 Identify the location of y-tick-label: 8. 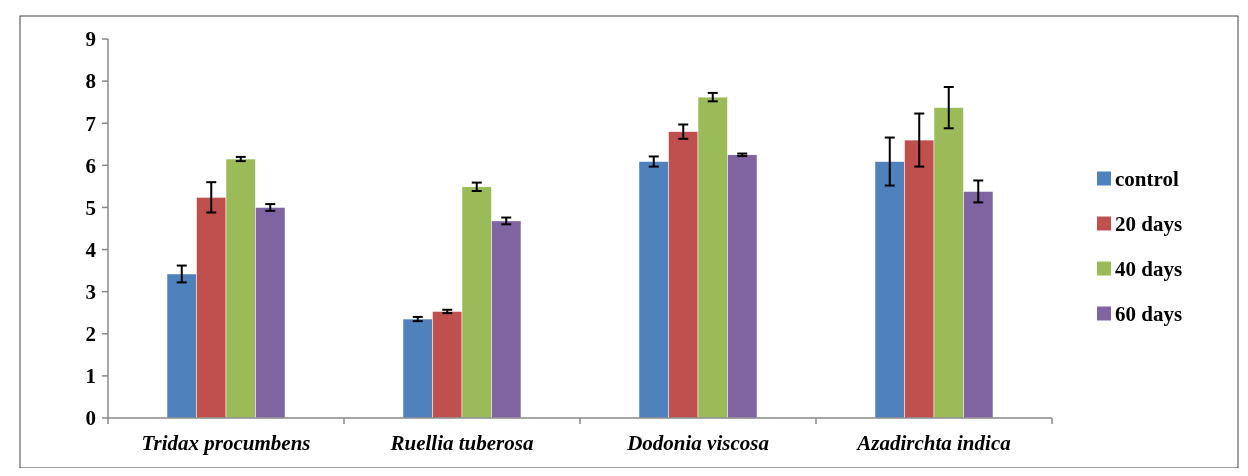
(90, 81).